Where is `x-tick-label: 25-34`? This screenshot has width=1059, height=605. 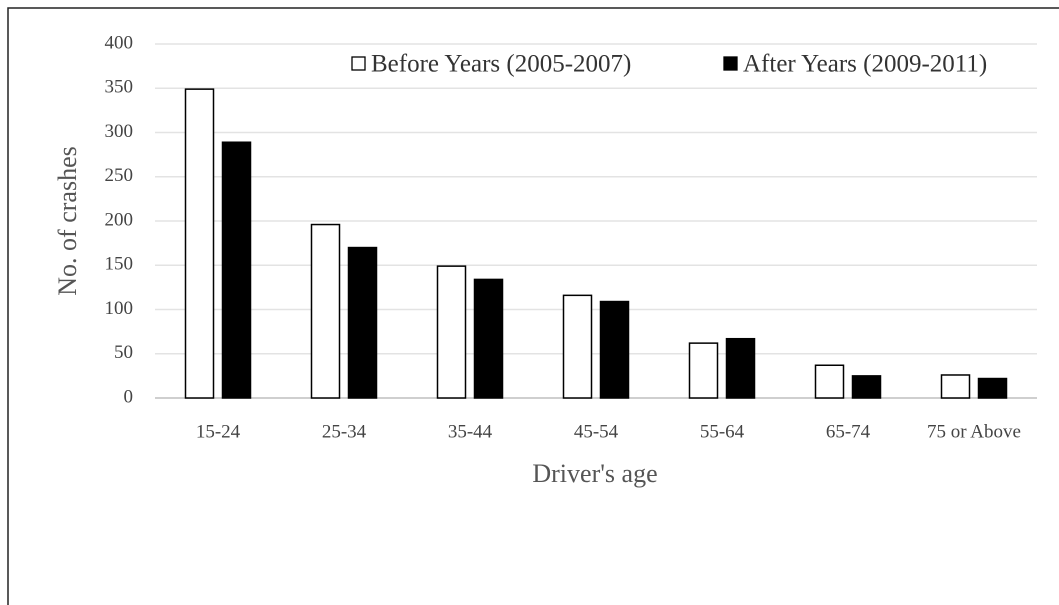 x-tick-label: 25-34 is located at coordinates (344, 431).